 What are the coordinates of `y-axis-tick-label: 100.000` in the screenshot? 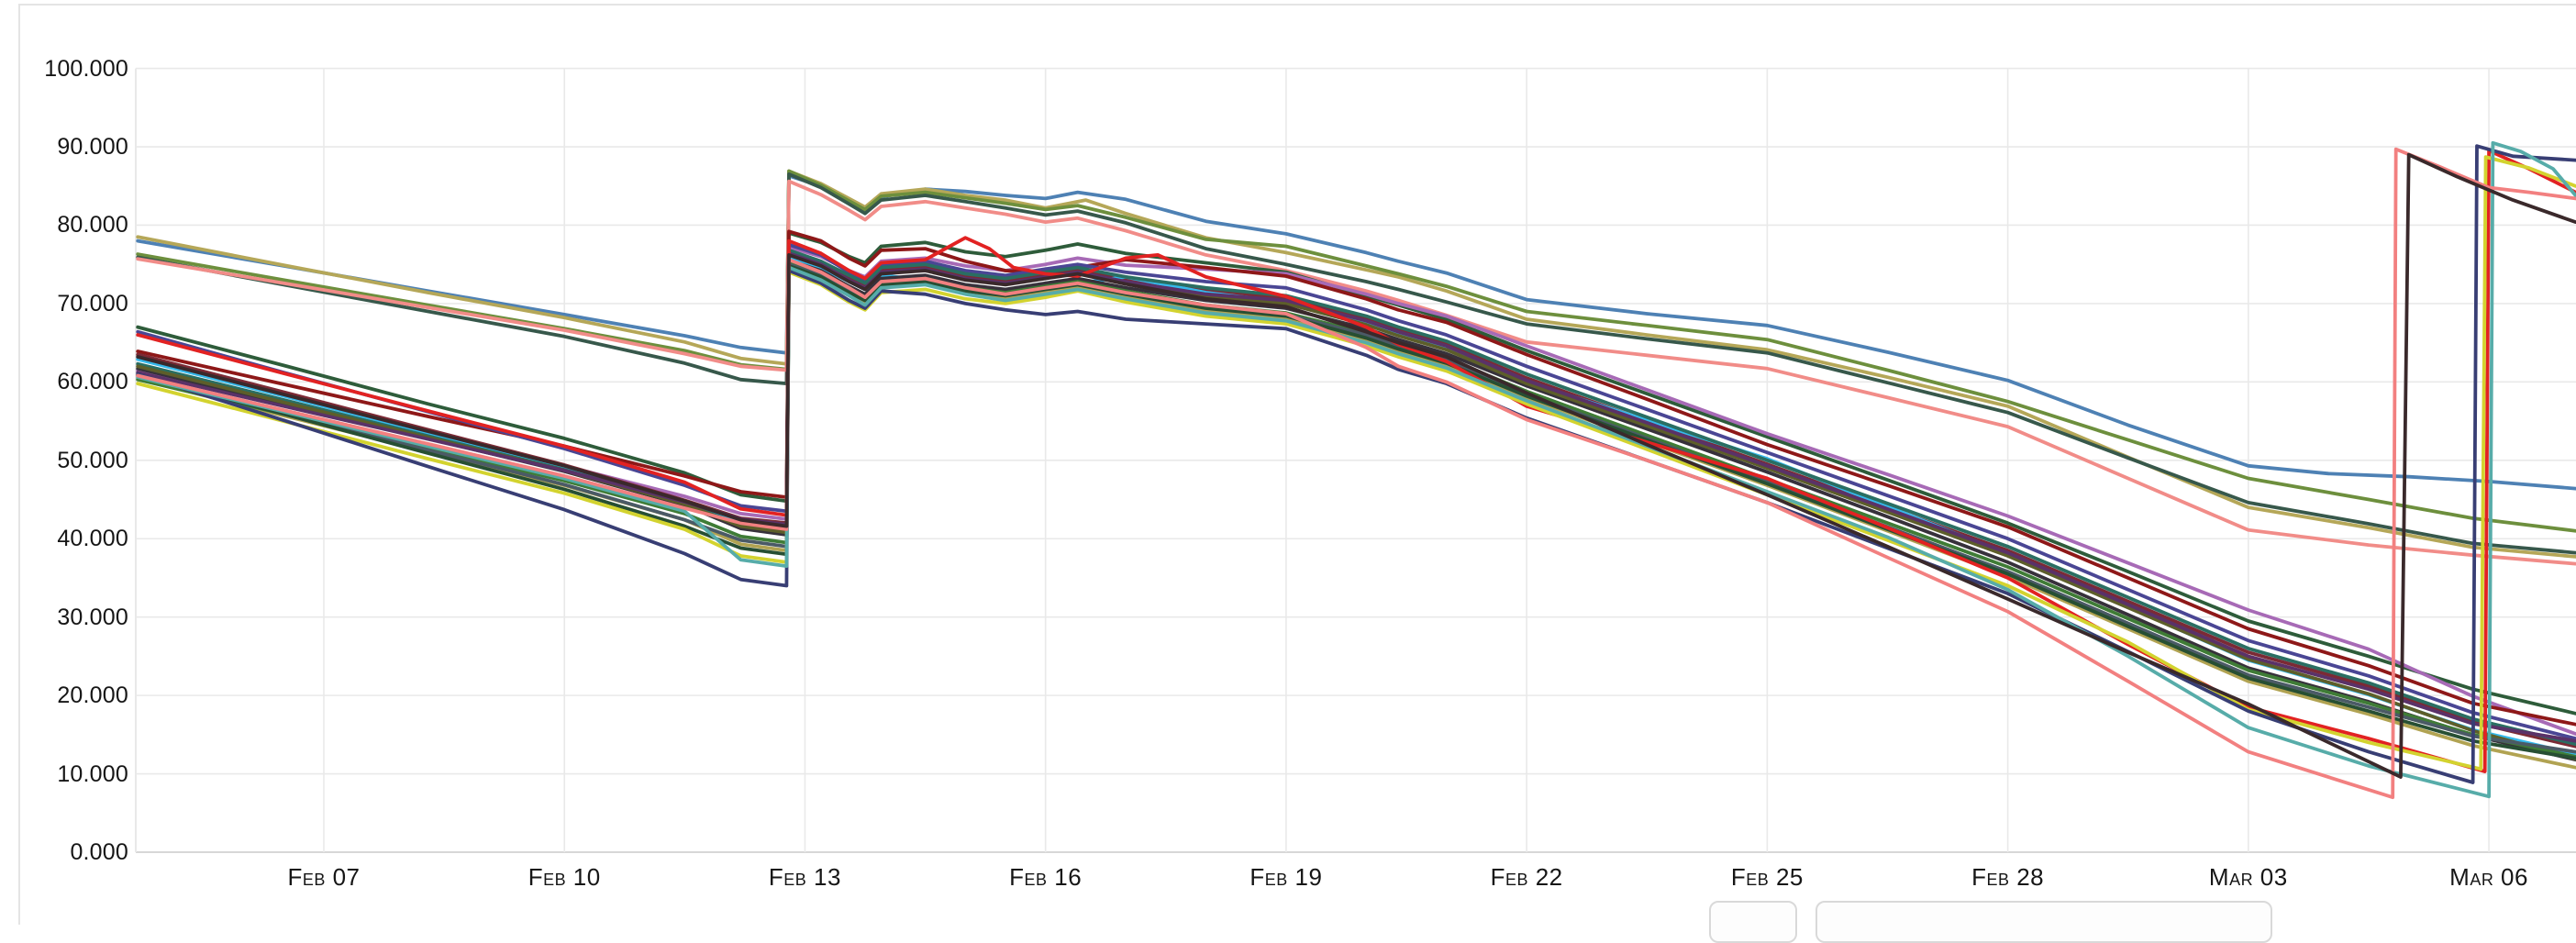 It's located at (68, 69).